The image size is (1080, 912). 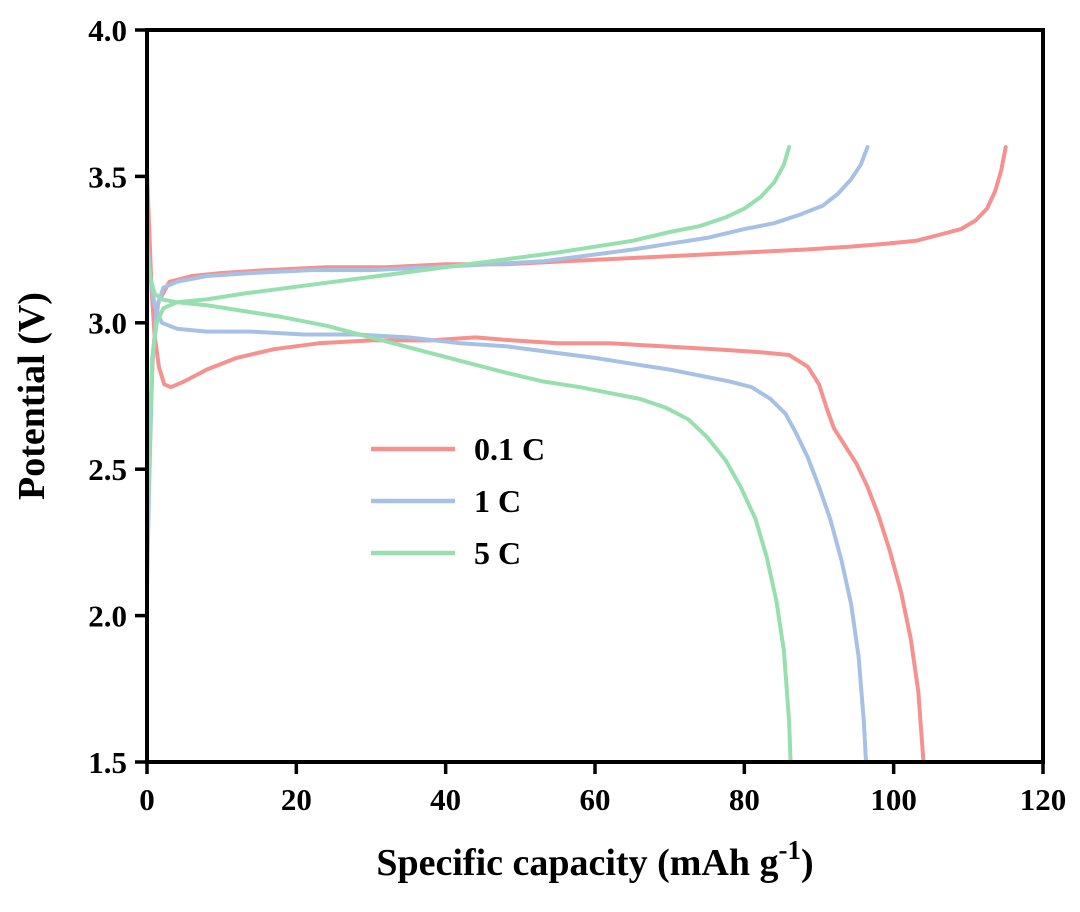 What do you see at coordinates (107, 323) in the screenshot?
I see `y-tick-label: 3.0` at bounding box center [107, 323].